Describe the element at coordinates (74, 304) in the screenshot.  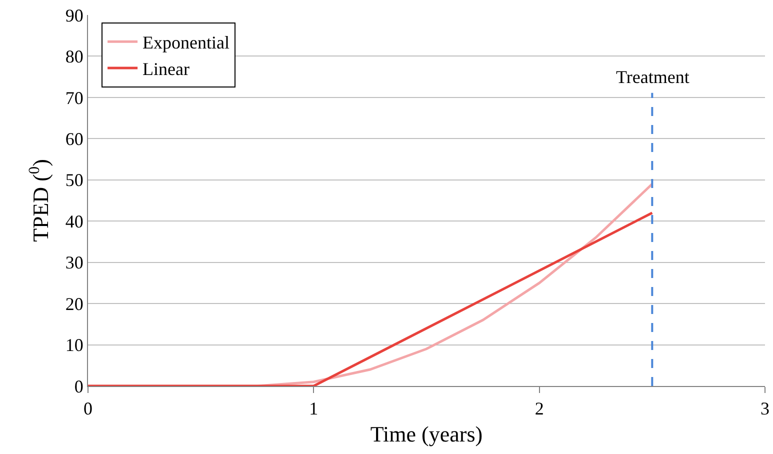
I see `y-tick-label: 20` at that location.